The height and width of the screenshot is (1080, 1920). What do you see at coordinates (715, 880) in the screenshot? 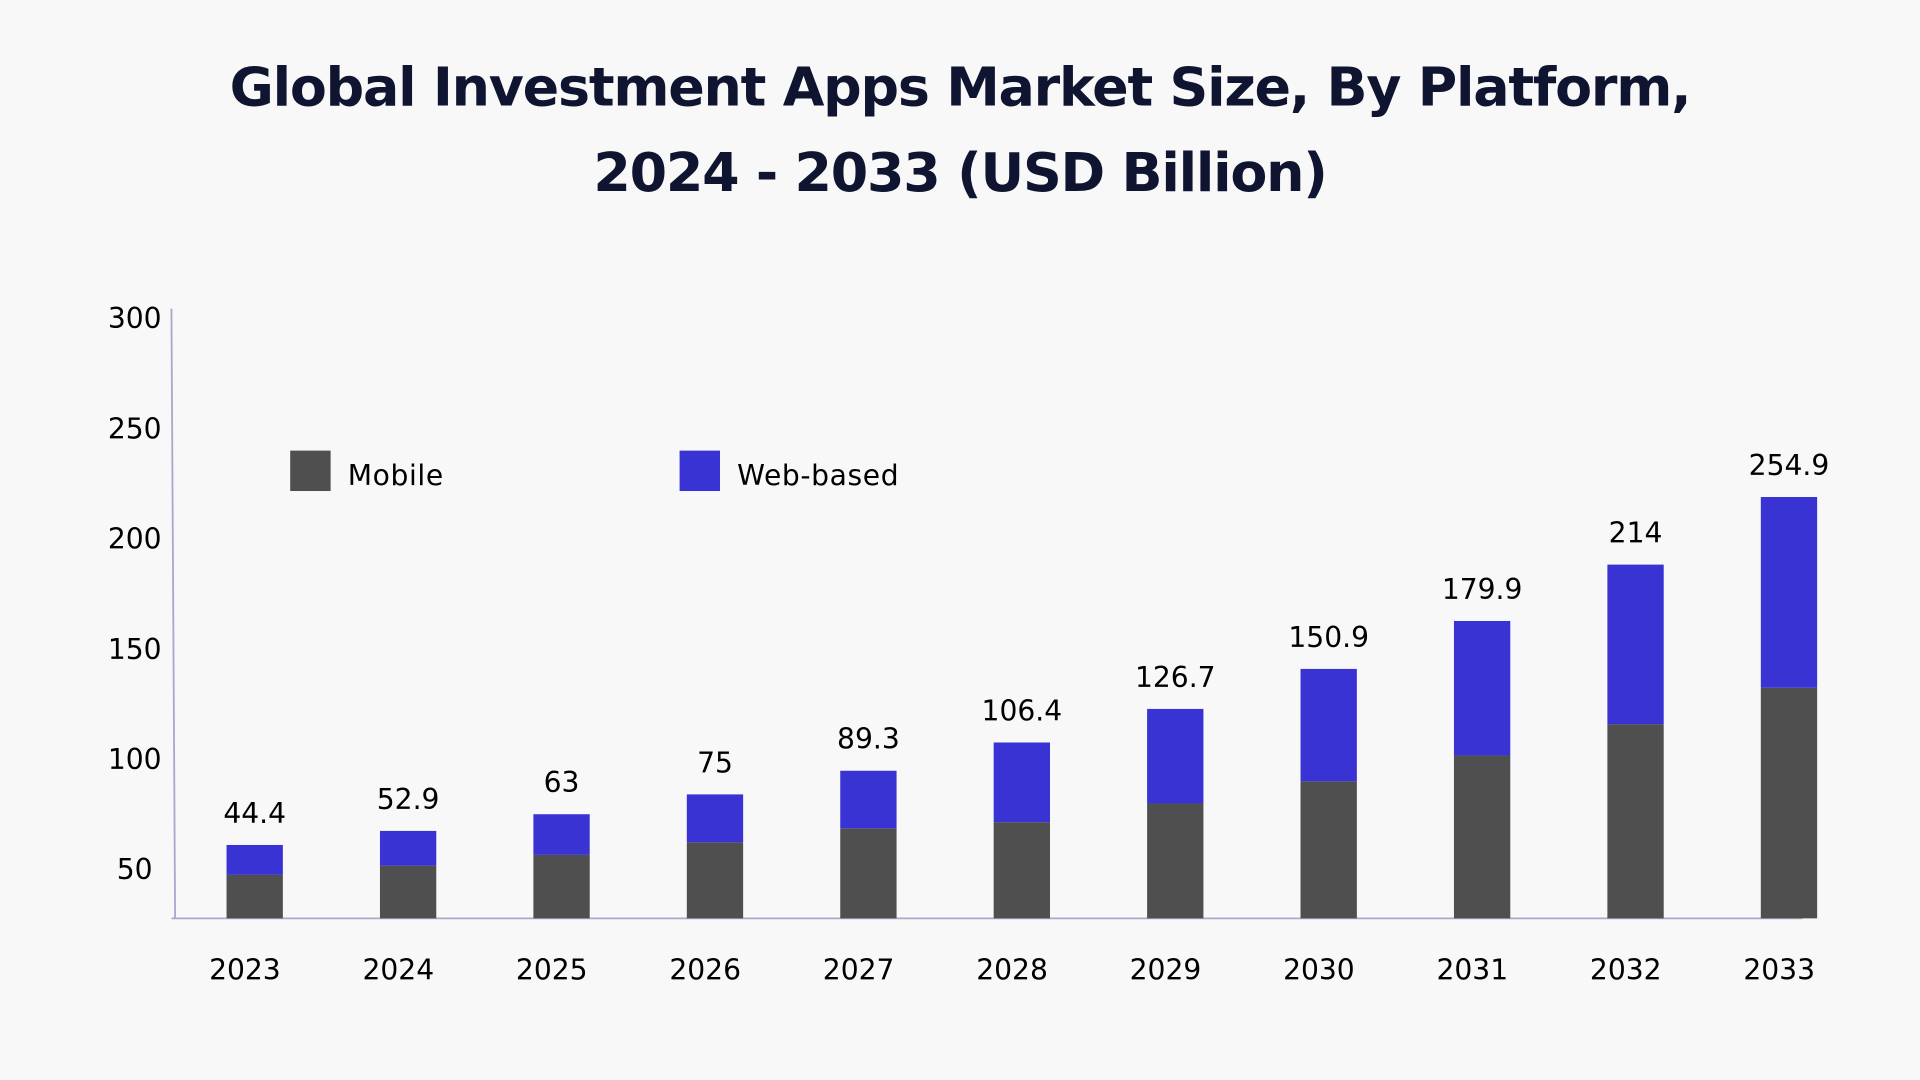
I see `bar-mobile-2026` at bounding box center [715, 880].